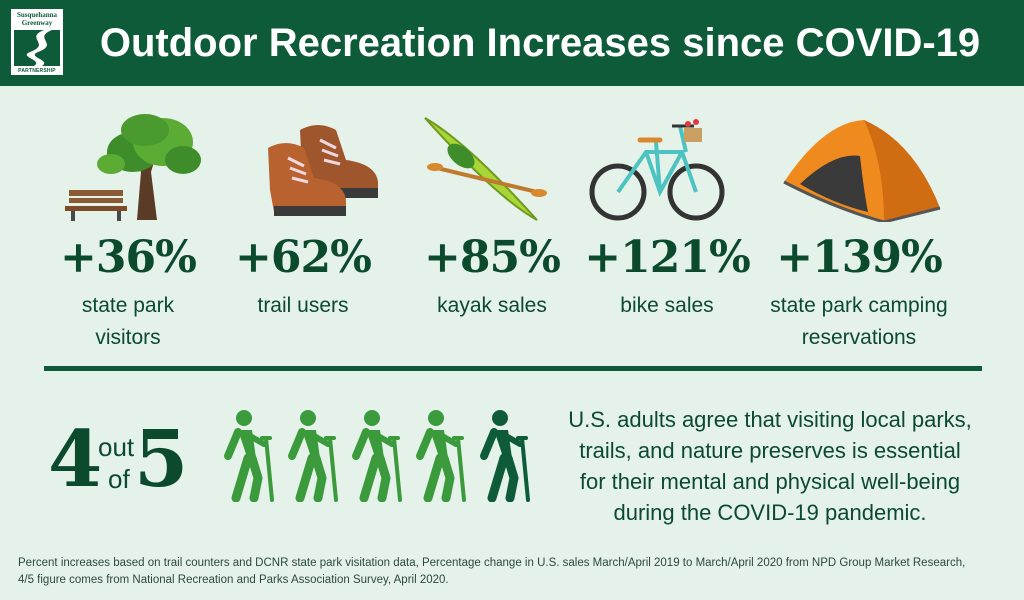  I want to click on tree-bench-icon, so click(133, 167).